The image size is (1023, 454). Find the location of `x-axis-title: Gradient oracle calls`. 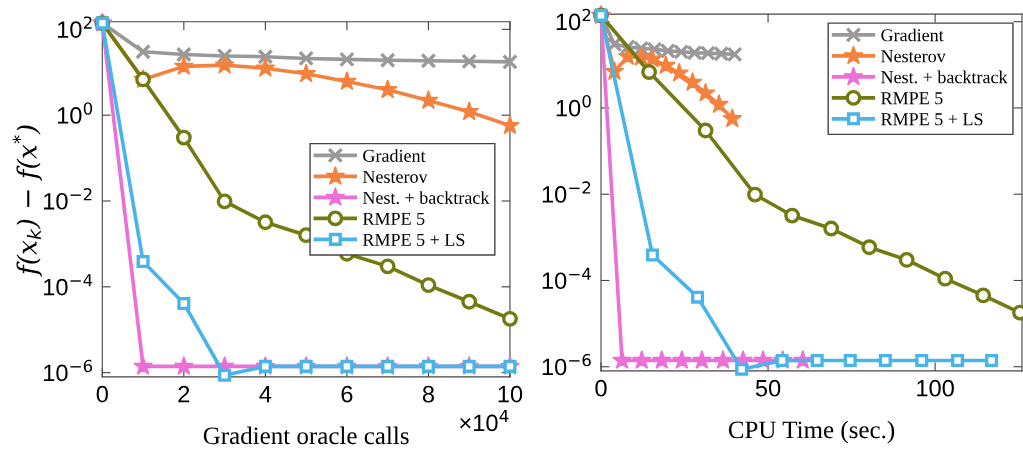

x-axis-title: Gradient oracle calls is located at coordinates (306, 435).